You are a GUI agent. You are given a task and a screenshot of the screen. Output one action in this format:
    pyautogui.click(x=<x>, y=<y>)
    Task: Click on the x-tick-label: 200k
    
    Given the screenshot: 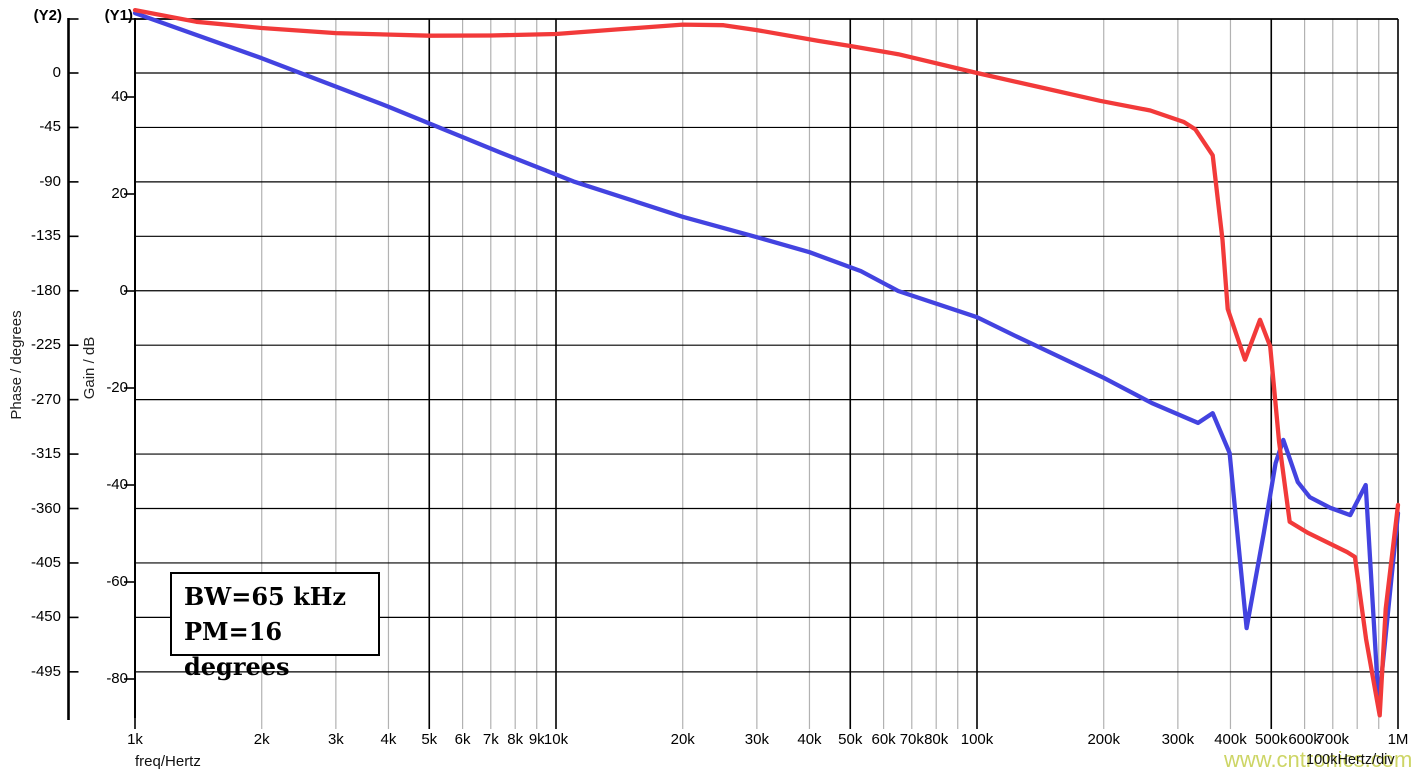 What is the action you would take?
    pyautogui.click(x=1103, y=739)
    